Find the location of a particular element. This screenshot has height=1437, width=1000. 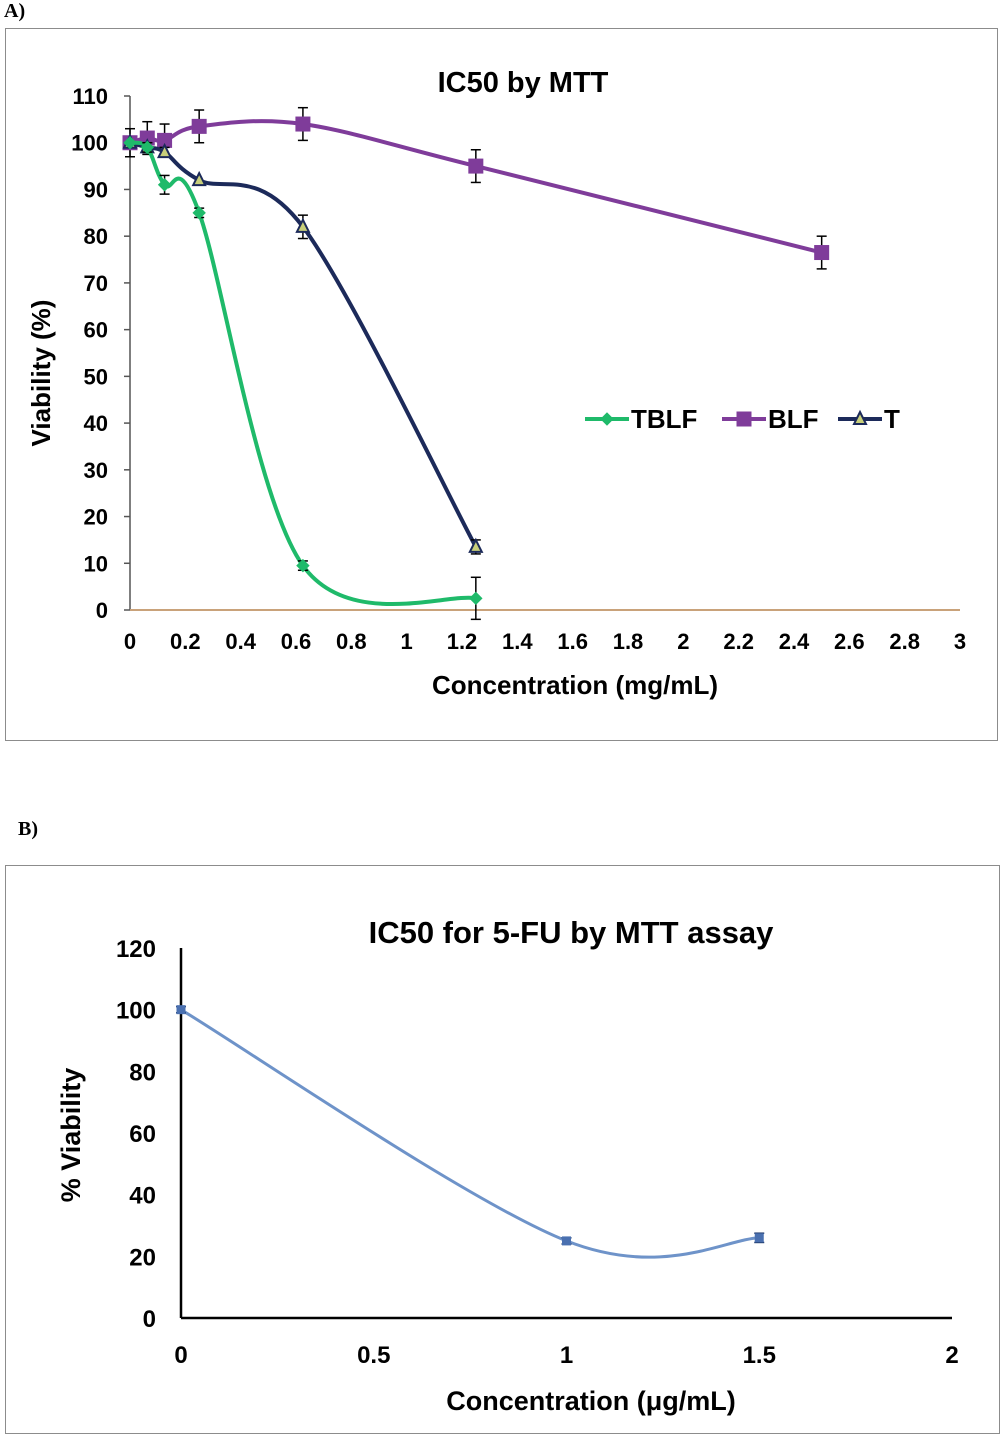

chart-a-series-line-tblf is located at coordinates (303, 373).